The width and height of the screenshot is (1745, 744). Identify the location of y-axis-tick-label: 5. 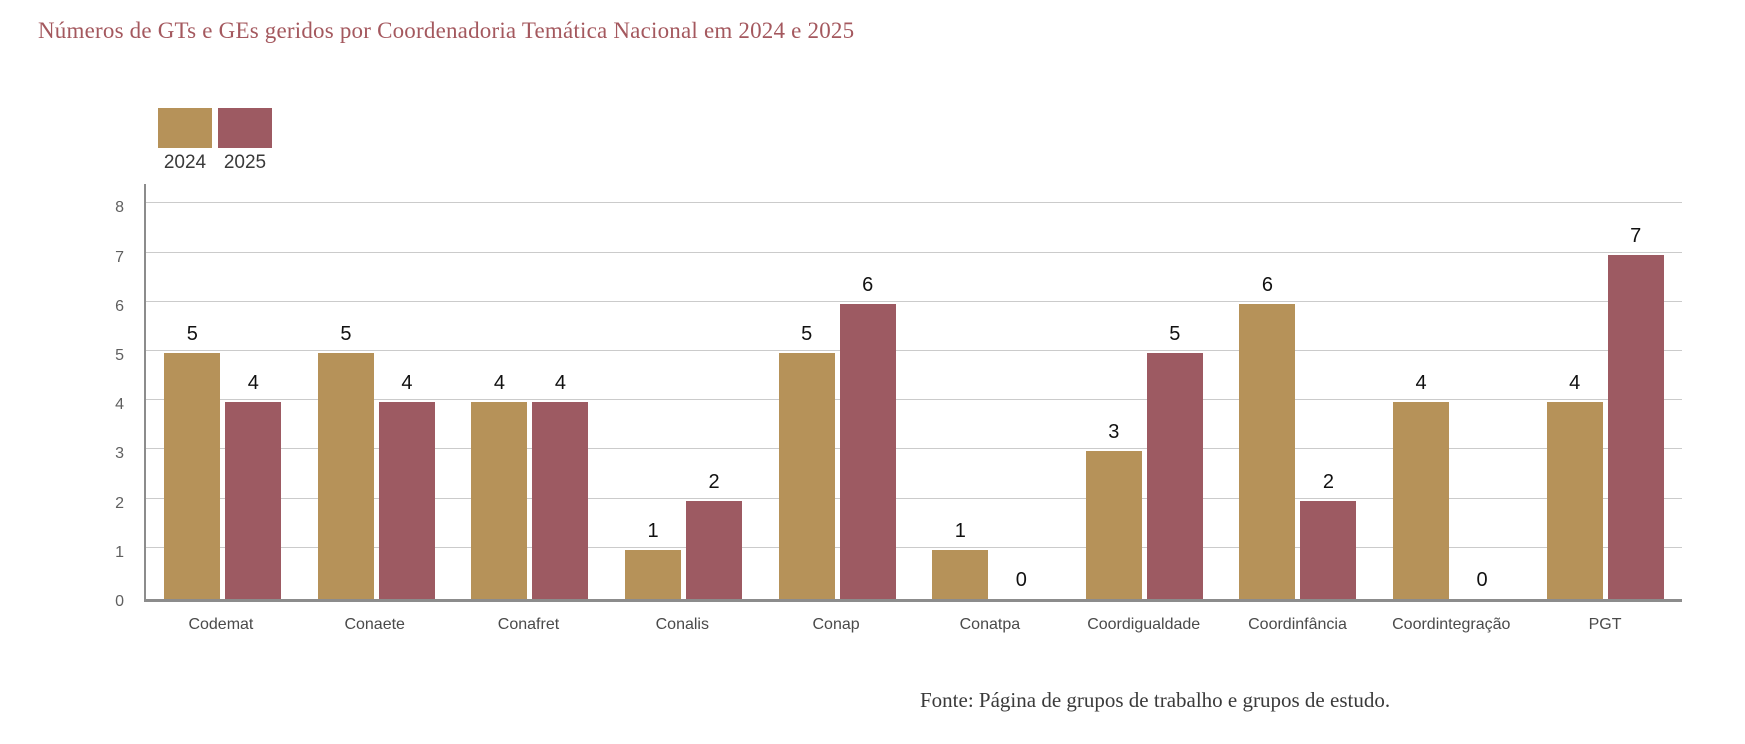
(119, 355).